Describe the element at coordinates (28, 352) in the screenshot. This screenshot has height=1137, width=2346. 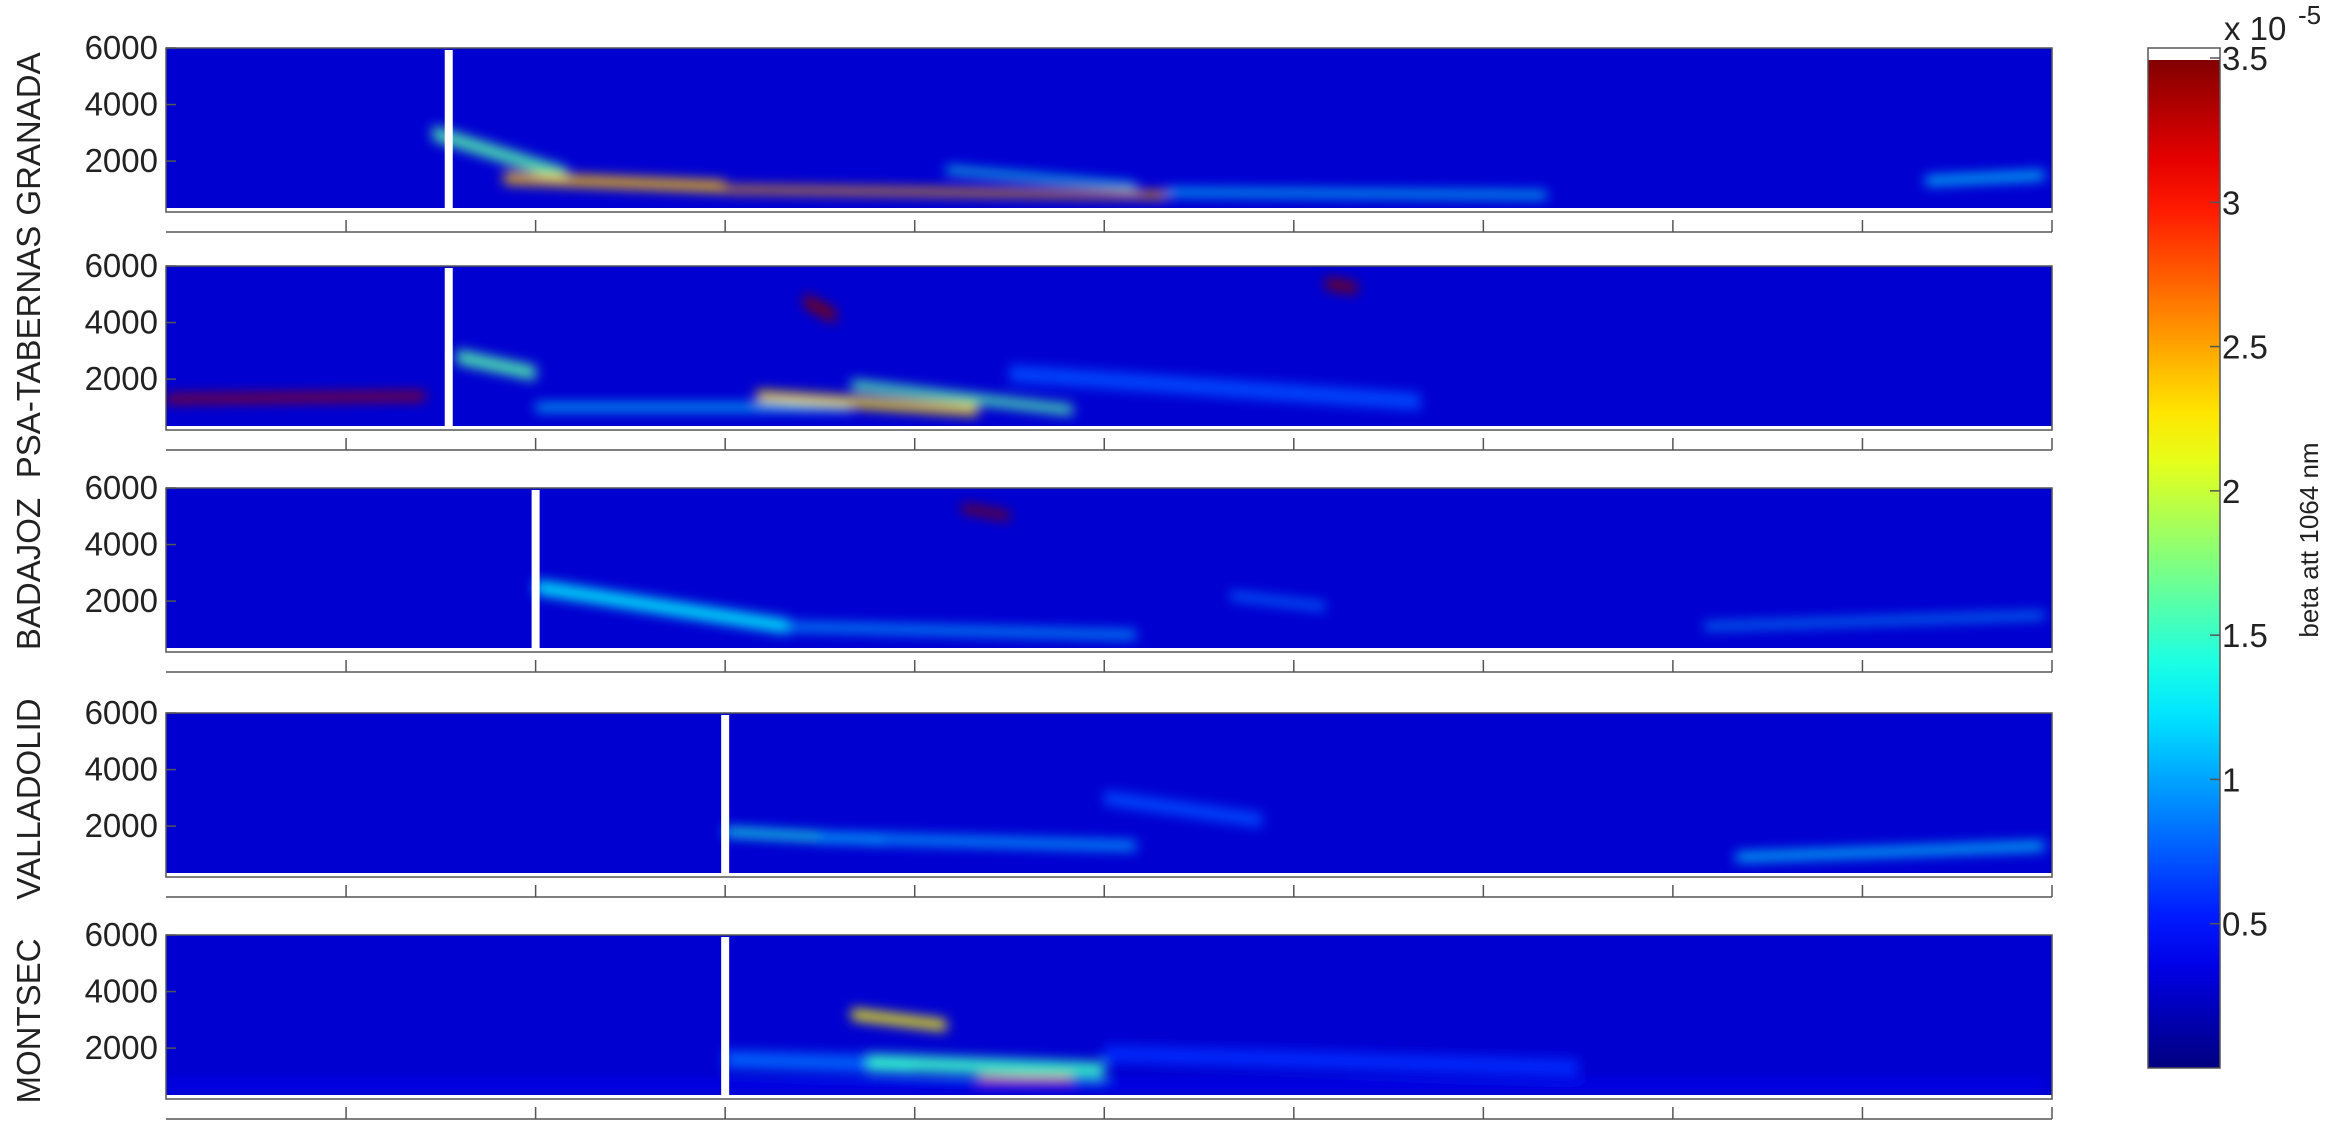
I see `station-label: PSA-TABERNAS` at that location.